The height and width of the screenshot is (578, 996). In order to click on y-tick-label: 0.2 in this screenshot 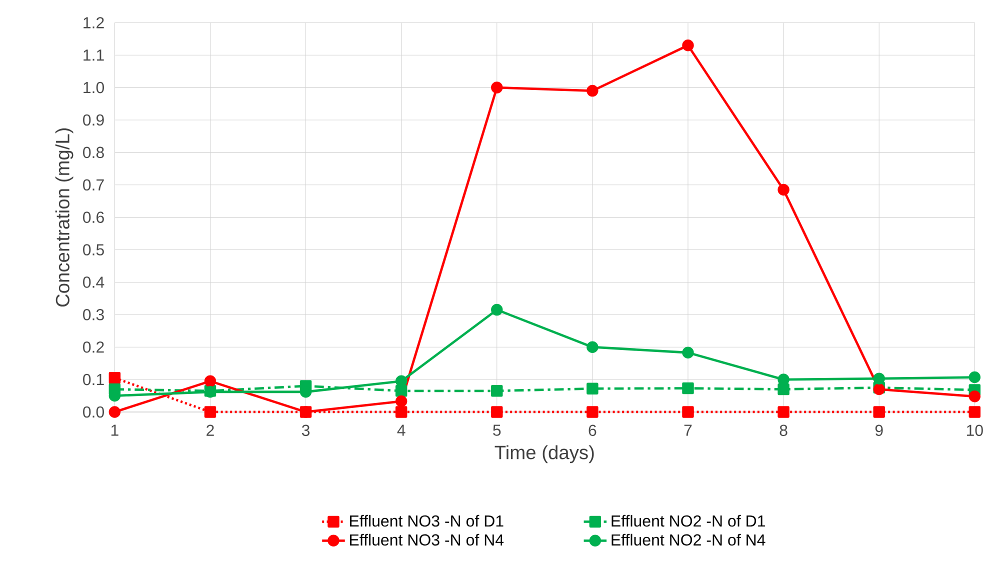, I will do `click(93, 347)`.